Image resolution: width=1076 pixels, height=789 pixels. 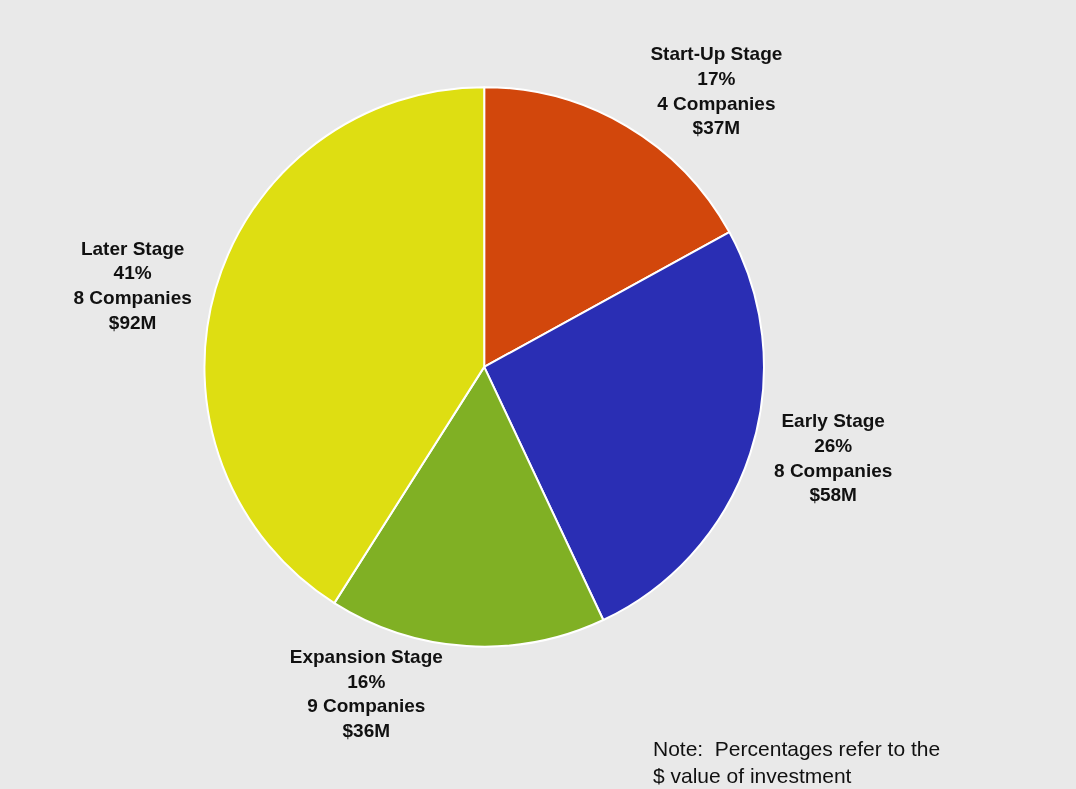 What do you see at coordinates (716, 103) in the screenshot?
I see `data-label: 17% 4 Companies $37M` at bounding box center [716, 103].